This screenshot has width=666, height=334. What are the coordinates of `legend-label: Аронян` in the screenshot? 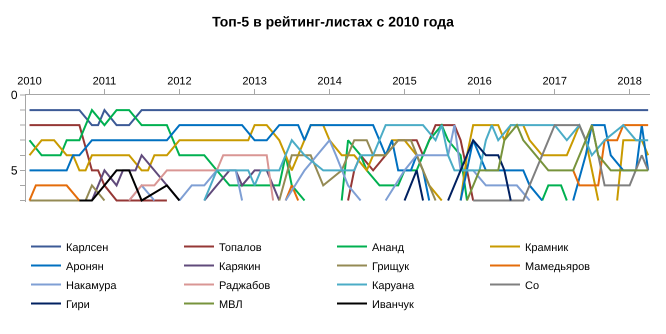 It's located at (85, 266).